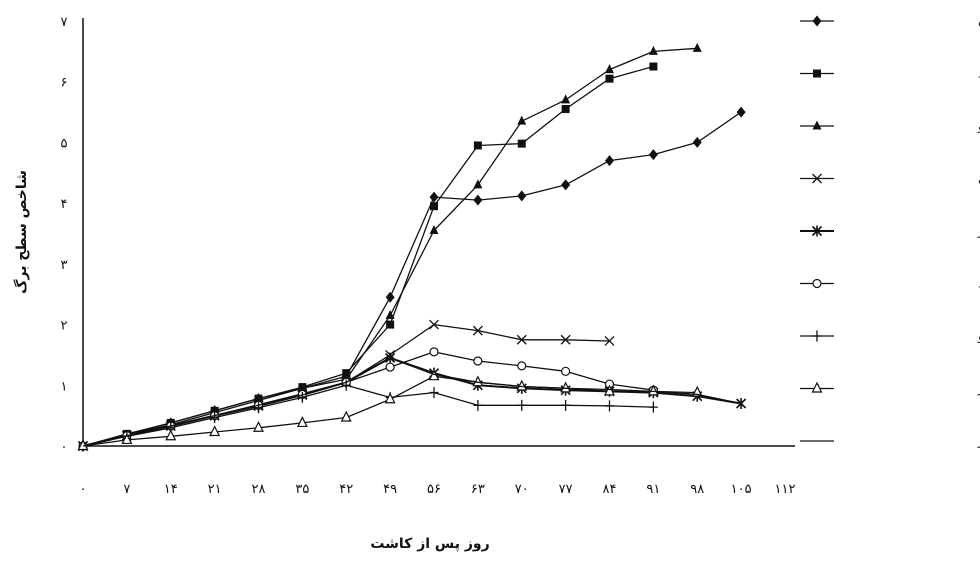 This screenshot has width=980, height=565. I want to click on legend-label: لوبیا چشم بلبلی پرستو, so click(978, 126).